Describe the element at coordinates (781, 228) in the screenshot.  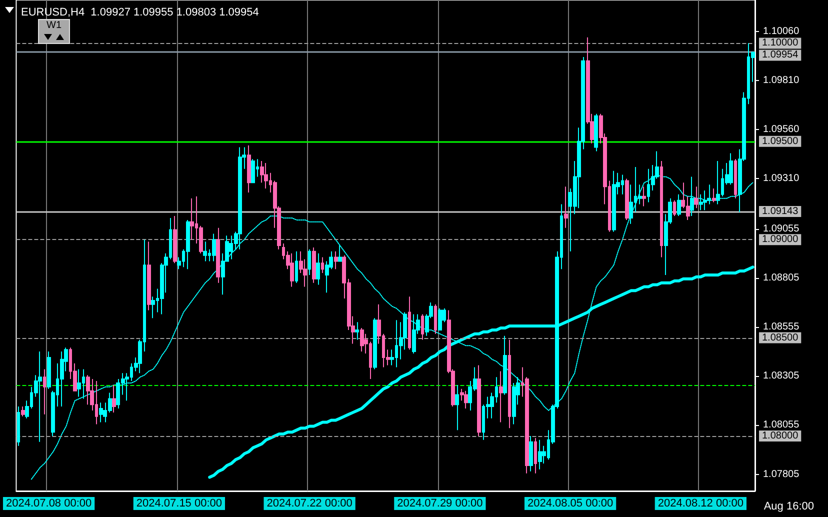
I see `y-tick-label: 1.09055` at that location.